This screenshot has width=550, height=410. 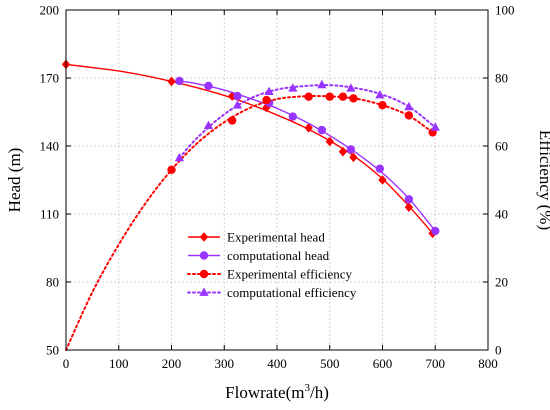 What do you see at coordinates (307, 388) in the screenshot?
I see `x-axis-title-sup: 3` at bounding box center [307, 388].